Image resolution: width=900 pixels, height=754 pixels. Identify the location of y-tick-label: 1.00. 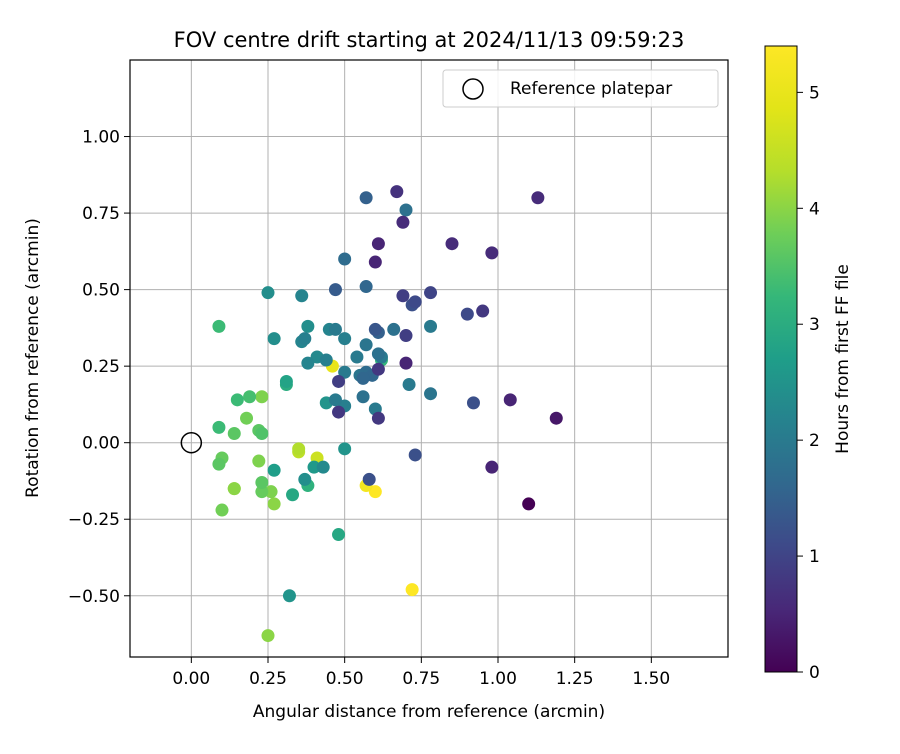
(101, 138).